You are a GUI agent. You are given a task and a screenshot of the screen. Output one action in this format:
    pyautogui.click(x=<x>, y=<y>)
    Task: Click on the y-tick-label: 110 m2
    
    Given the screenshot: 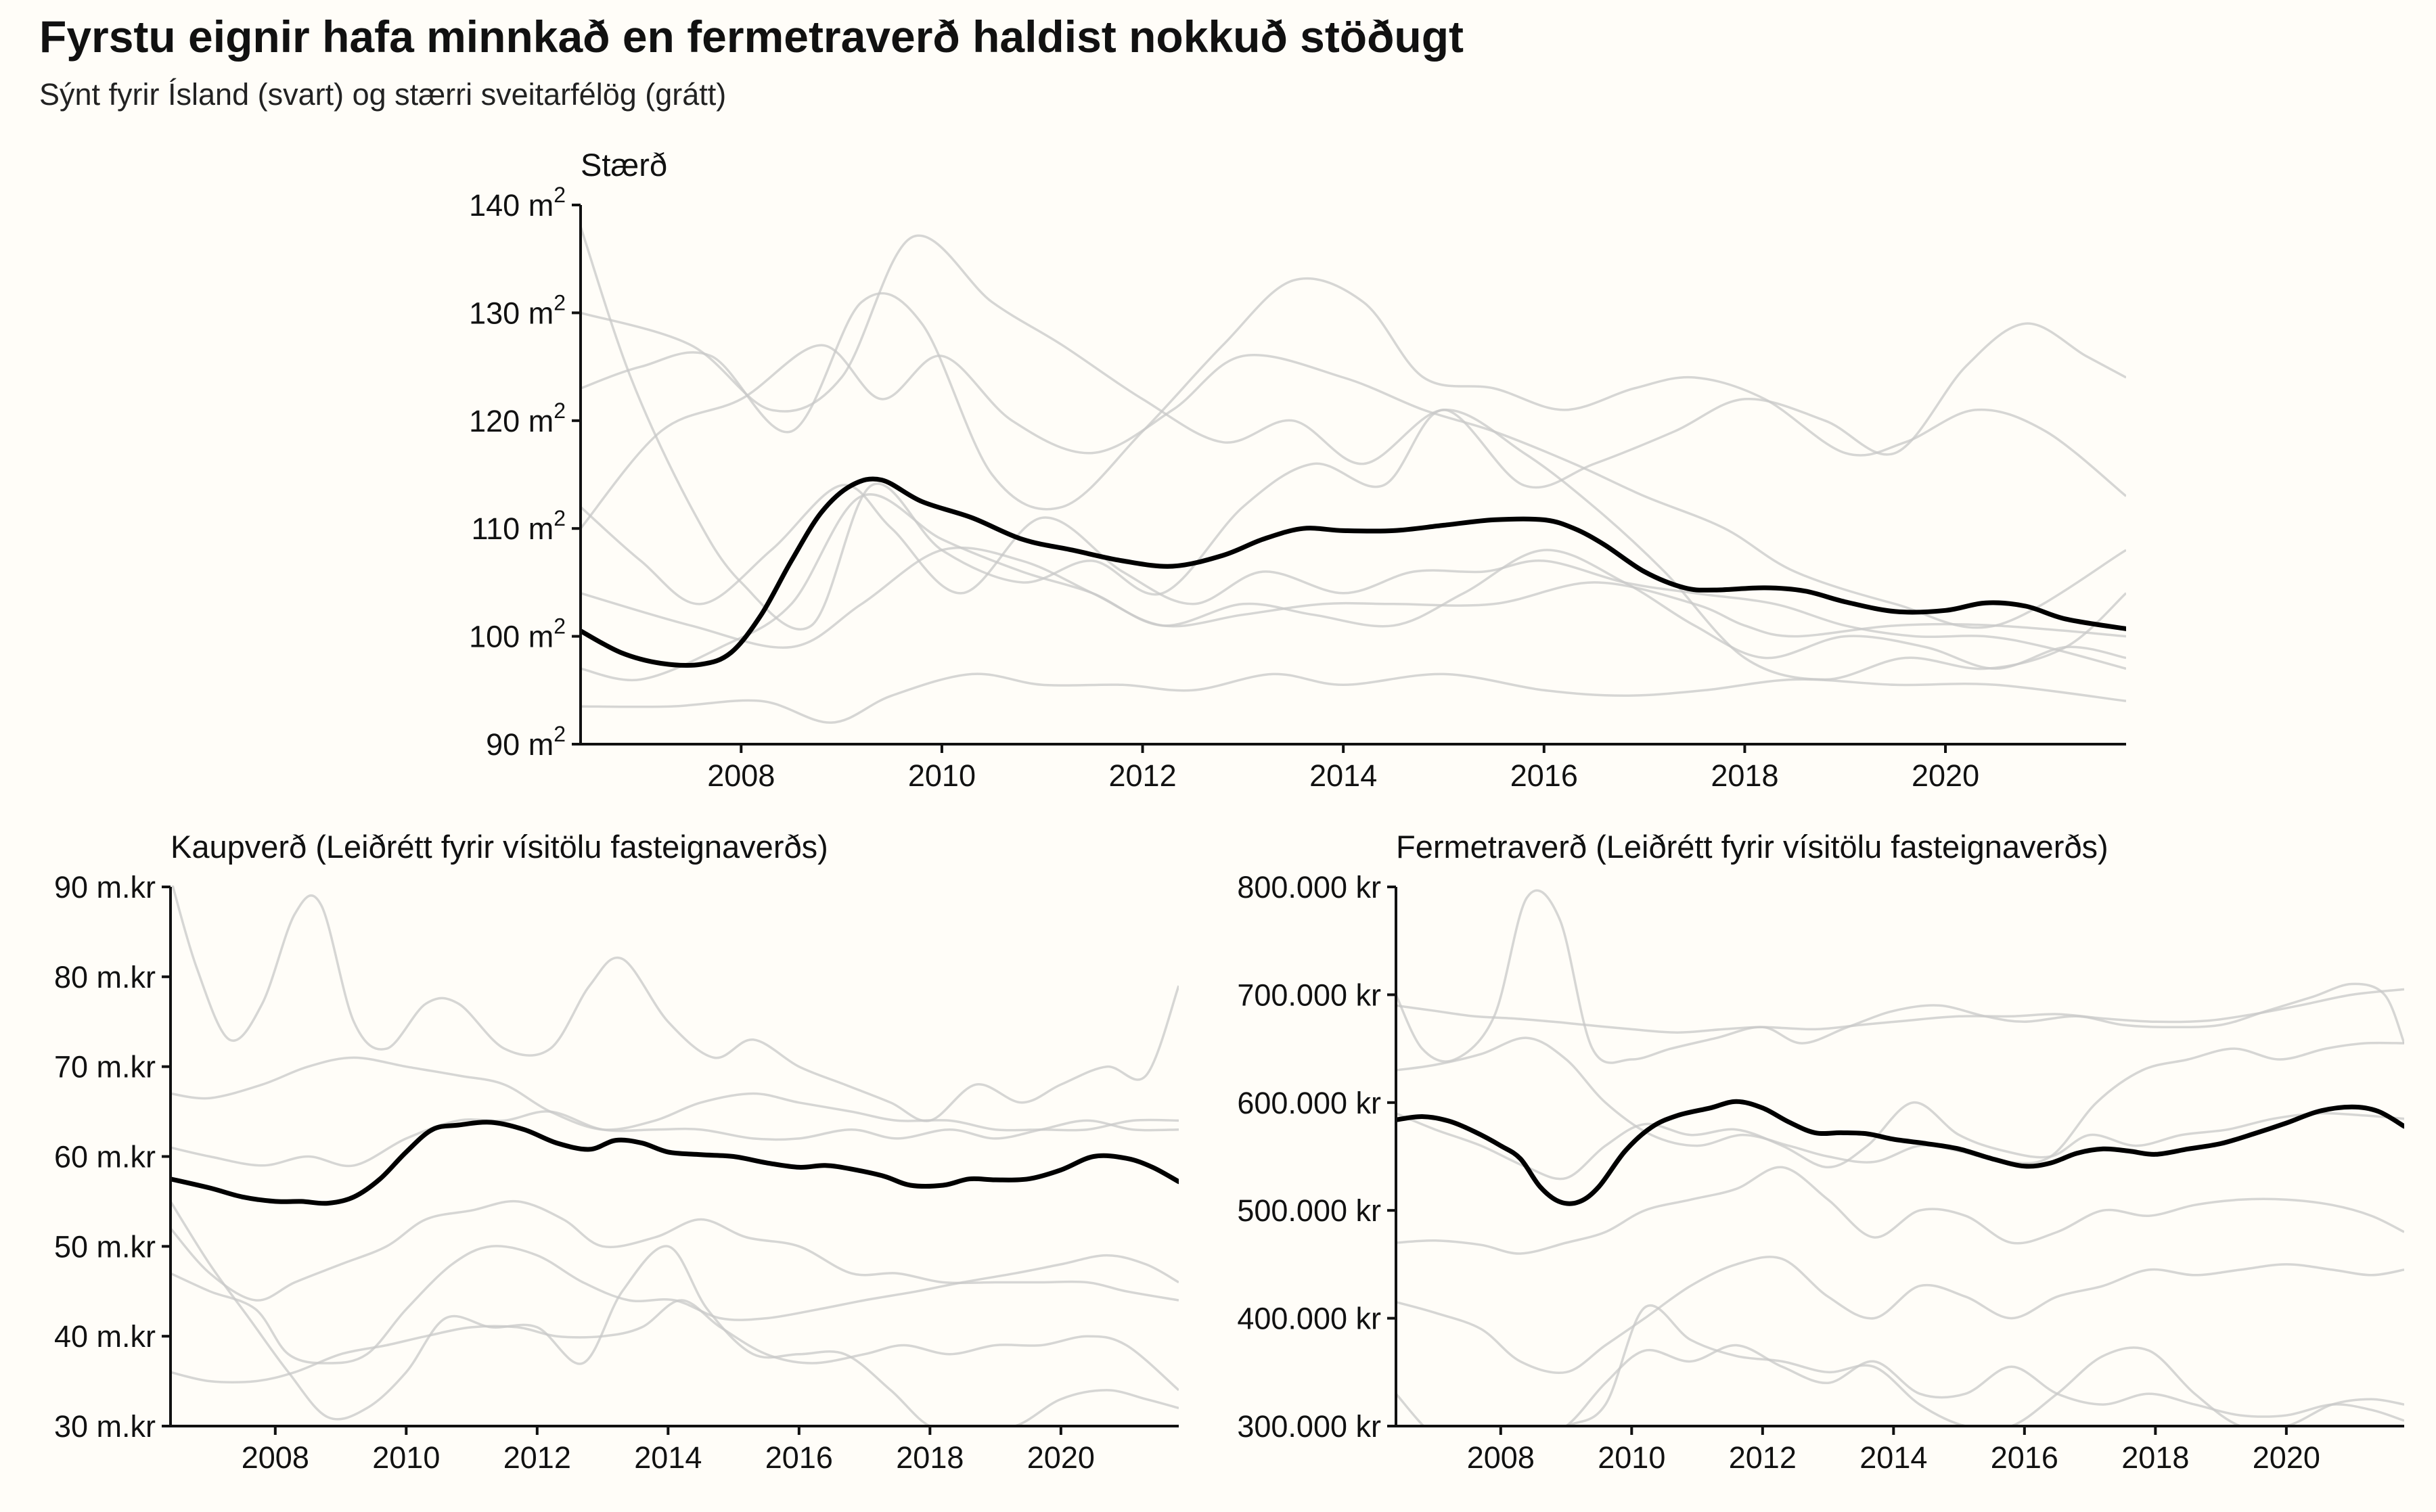 What is the action you would take?
    pyautogui.click(x=518, y=526)
    